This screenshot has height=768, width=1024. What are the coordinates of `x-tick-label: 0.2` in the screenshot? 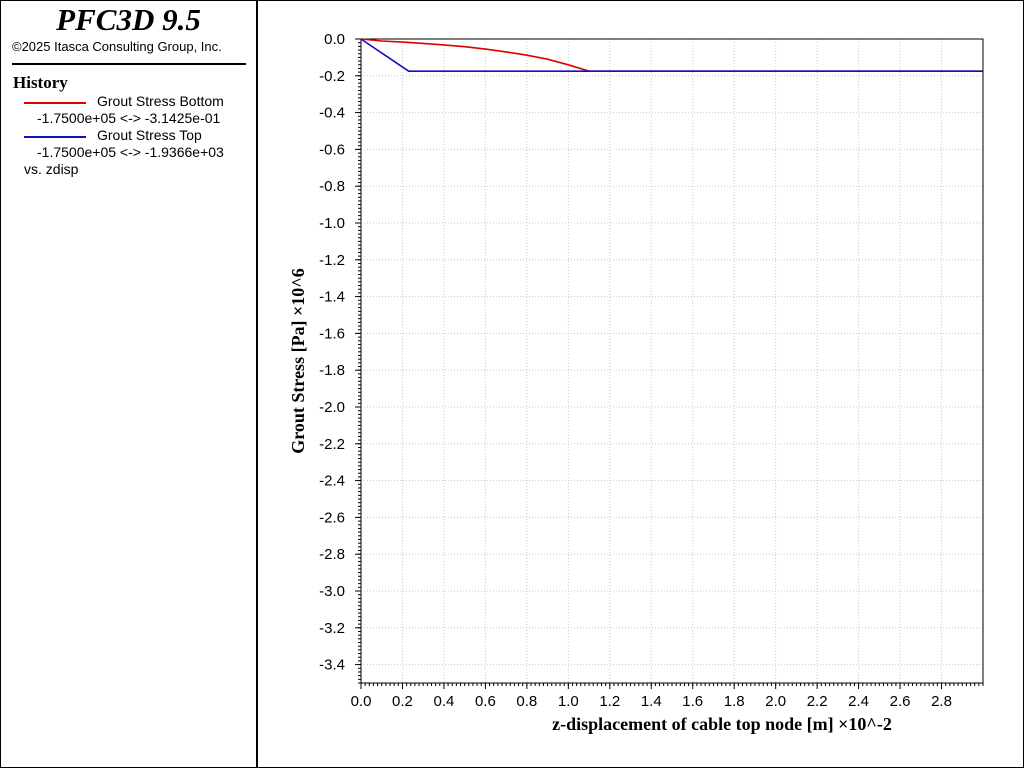 It's located at (402, 701).